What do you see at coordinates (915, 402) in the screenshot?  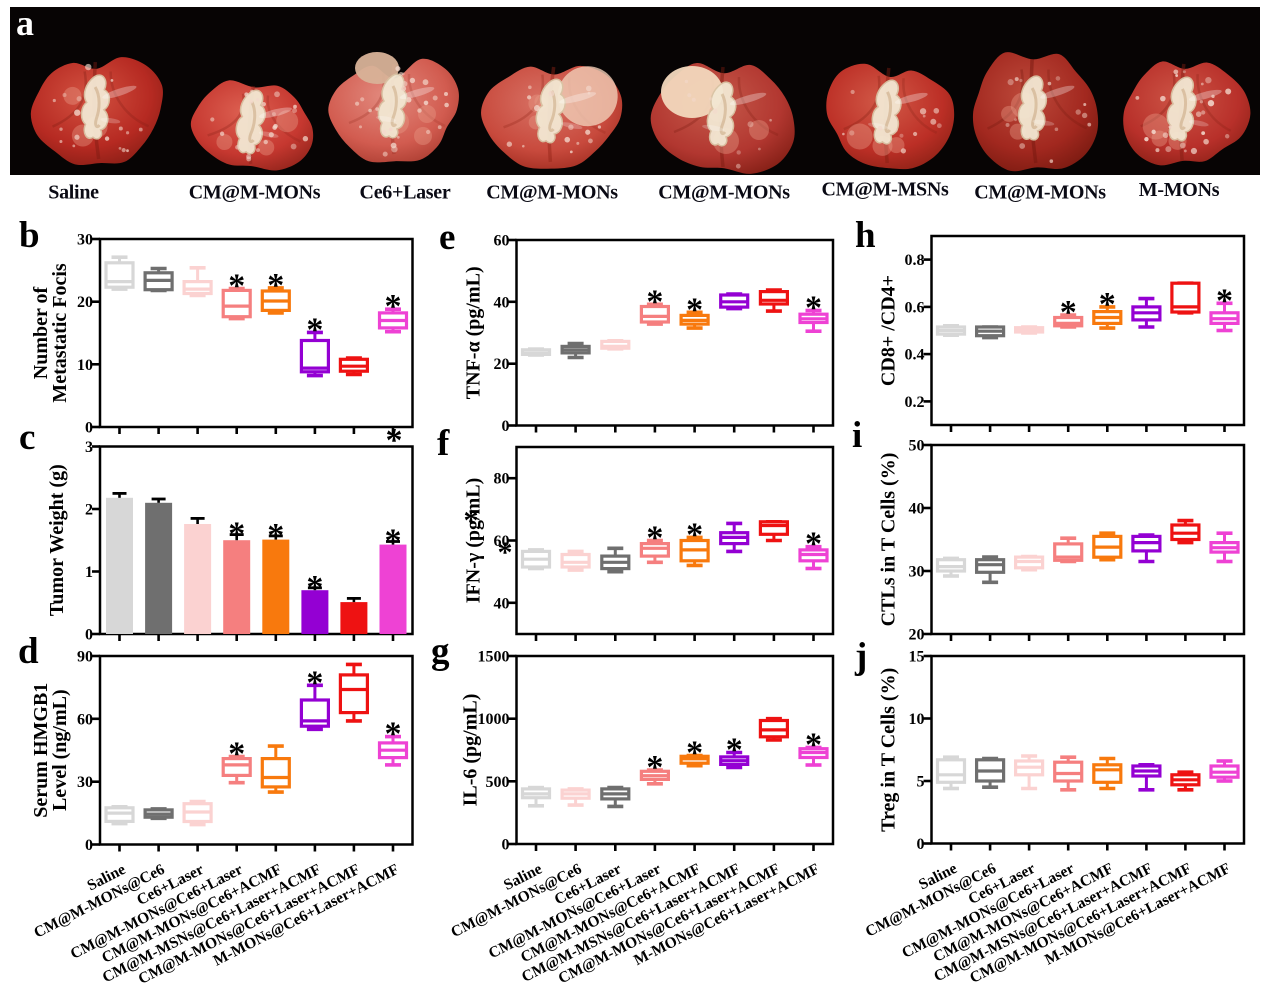 I see `svg-text: 0.2` at bounding box center [915, 402].